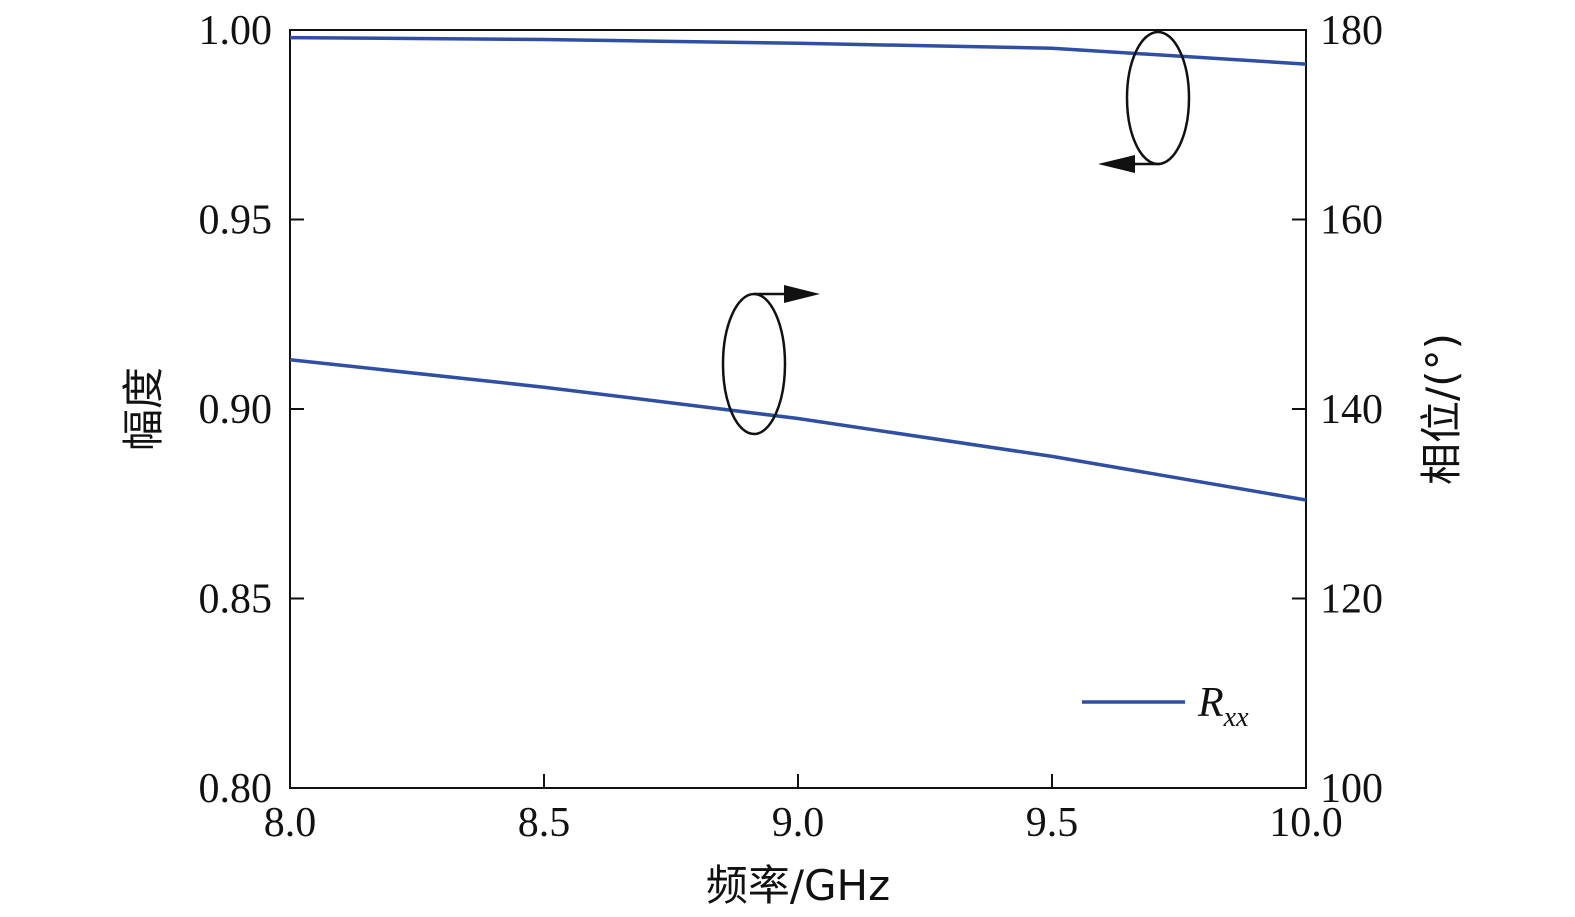  I want to click on right-indicator-arrow-head, so click(802, 294).